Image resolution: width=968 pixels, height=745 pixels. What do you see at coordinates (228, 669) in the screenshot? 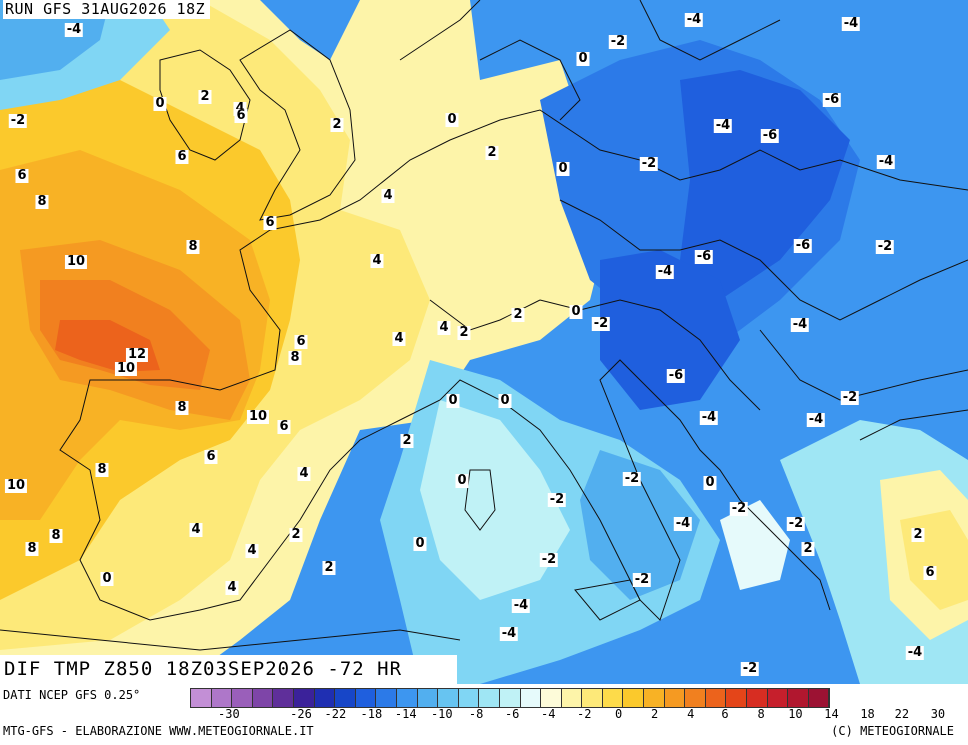
I see `map-title: DIF TMP Z850 18Z03SEP2026 -72 HR` at bounding box center [228, 669].